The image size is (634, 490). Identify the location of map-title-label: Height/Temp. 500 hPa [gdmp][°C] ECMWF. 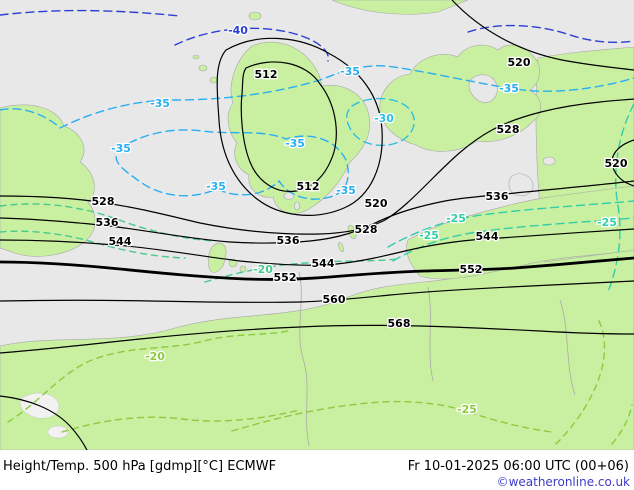
(140, 466).